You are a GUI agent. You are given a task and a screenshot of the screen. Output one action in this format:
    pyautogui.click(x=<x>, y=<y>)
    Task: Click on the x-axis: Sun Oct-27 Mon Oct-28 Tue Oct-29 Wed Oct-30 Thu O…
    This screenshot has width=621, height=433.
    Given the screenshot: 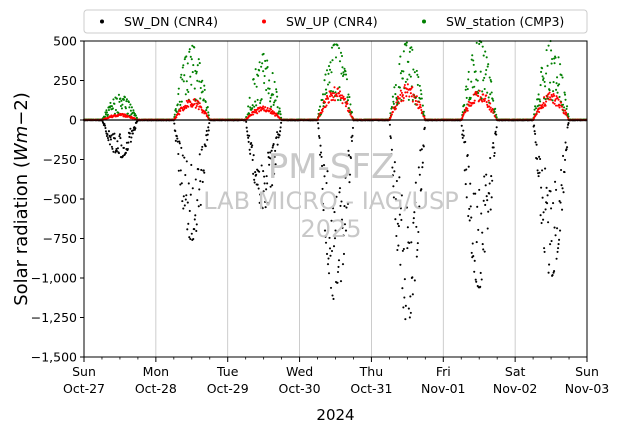 What is the action you would take?
    pyautogui.click(x=336, y=376)
    